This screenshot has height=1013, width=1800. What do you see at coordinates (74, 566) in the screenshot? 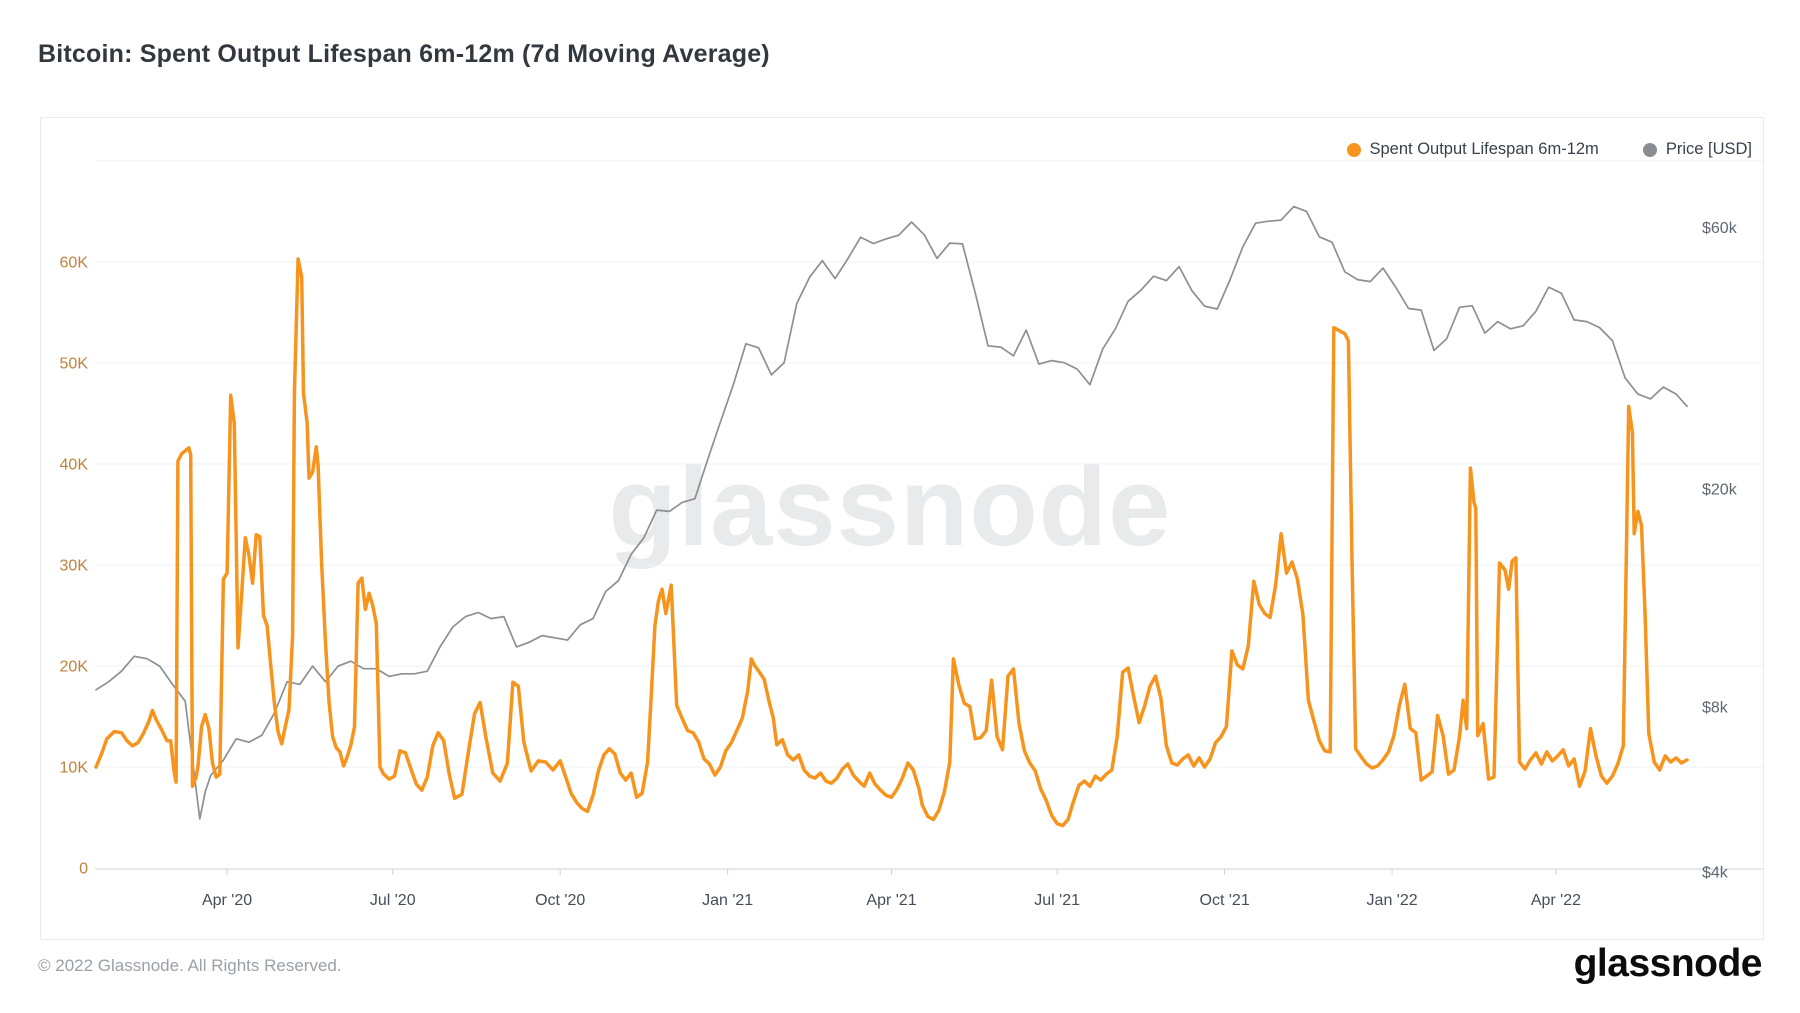
I see `left-axis-label: 30K` at bounding box center [74, 566].